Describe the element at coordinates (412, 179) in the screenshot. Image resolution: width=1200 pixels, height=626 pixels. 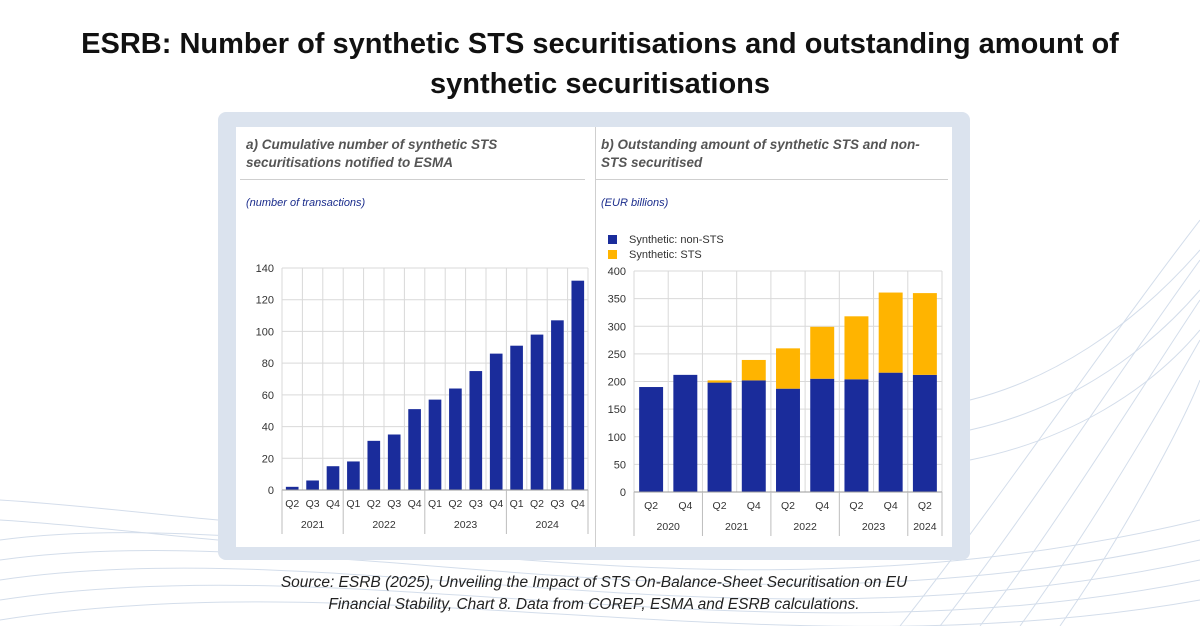
I see `panel-a-title-rule` at that location.